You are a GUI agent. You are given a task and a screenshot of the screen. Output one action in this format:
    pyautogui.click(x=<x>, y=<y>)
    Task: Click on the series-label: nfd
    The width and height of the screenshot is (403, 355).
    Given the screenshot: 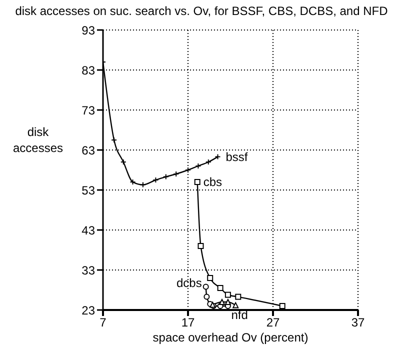 What is the action you would take?
    pyautogui.click(x=239, y=315)
    